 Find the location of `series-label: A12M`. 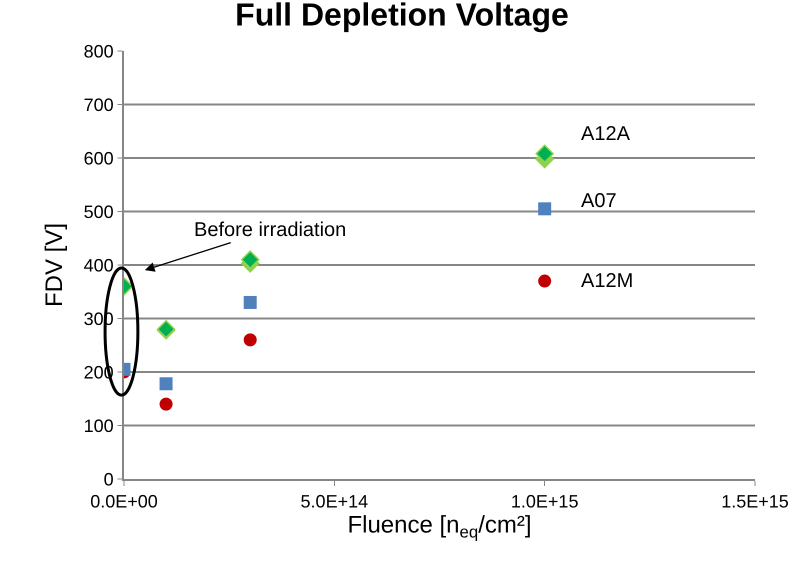

series-label: A12M is located at coordinates (607, 281).